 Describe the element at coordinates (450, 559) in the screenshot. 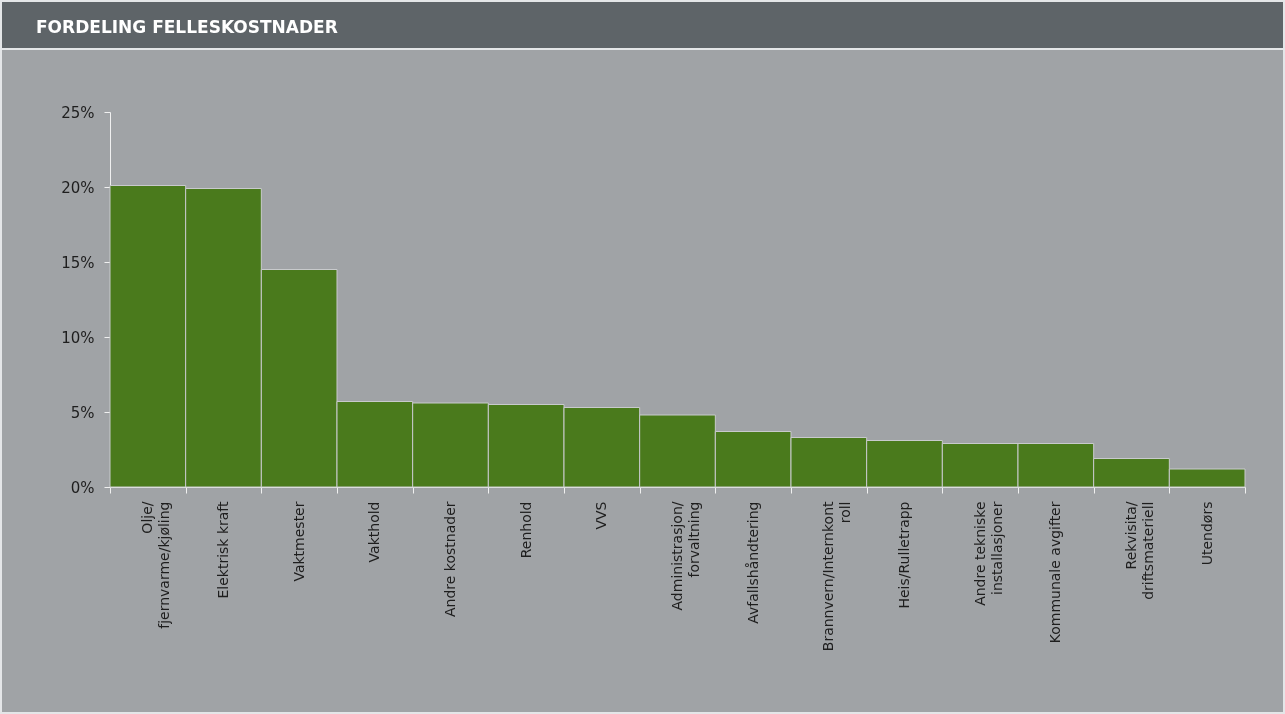

I see `x-tick-label: Andre kostnader` at that location.